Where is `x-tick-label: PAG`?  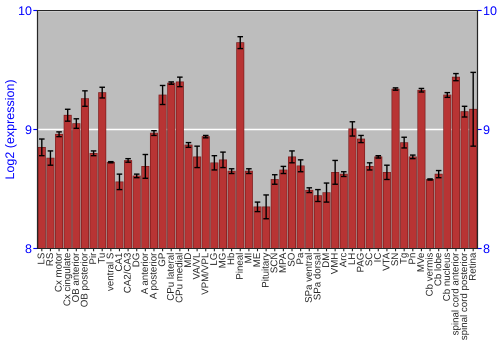 x-tick-label: PAG is located at coordinates (360, 262).